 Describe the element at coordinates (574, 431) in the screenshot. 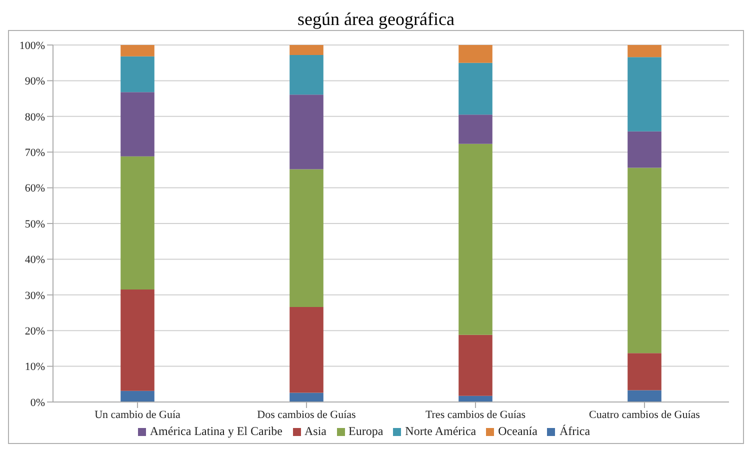

I see `legend-label: África` at that location.